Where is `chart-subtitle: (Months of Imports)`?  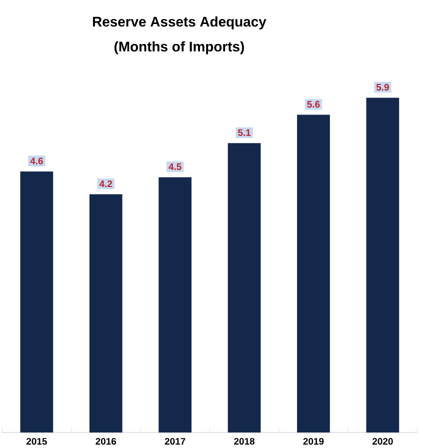
chart-subtitle: (Months of Imports) is located at coordinates (179, 47).